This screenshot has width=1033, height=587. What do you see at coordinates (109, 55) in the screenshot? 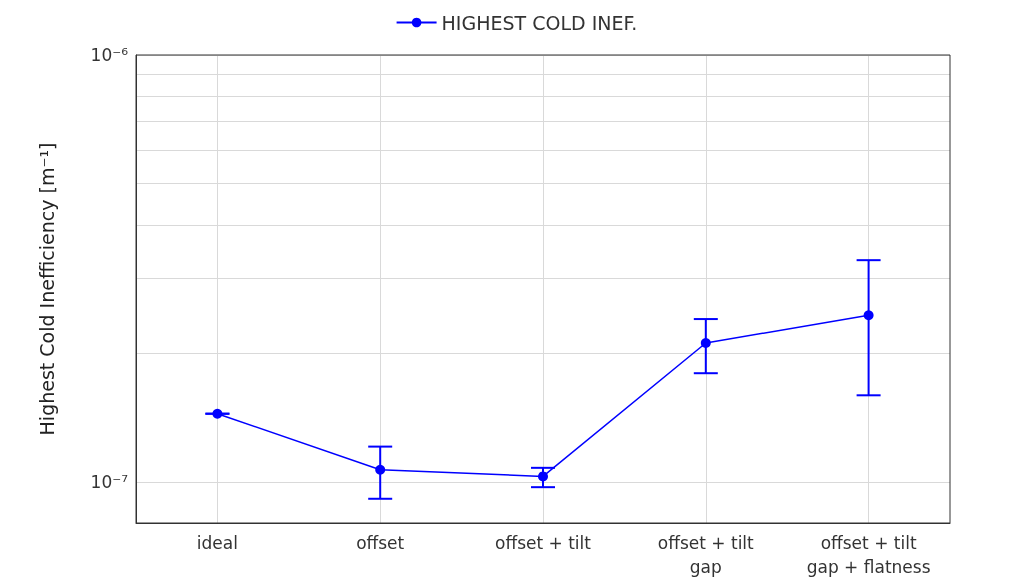
I see `y-tick-label: 10⁻⁶` at bounding box center [109, 55].